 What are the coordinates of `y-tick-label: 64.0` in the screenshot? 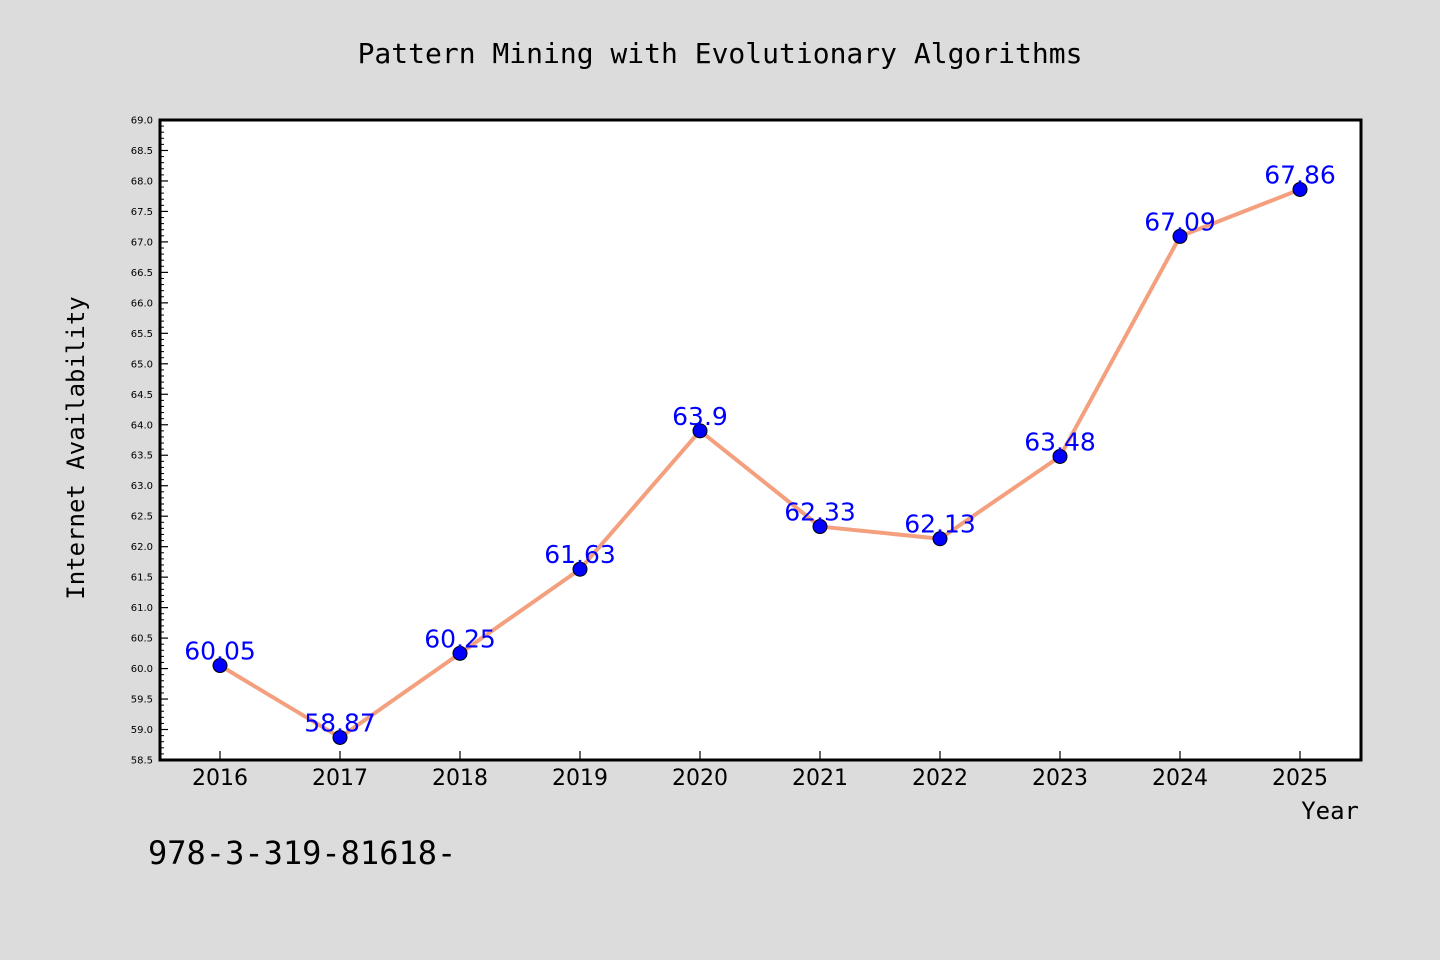 It's located at (142, 425).